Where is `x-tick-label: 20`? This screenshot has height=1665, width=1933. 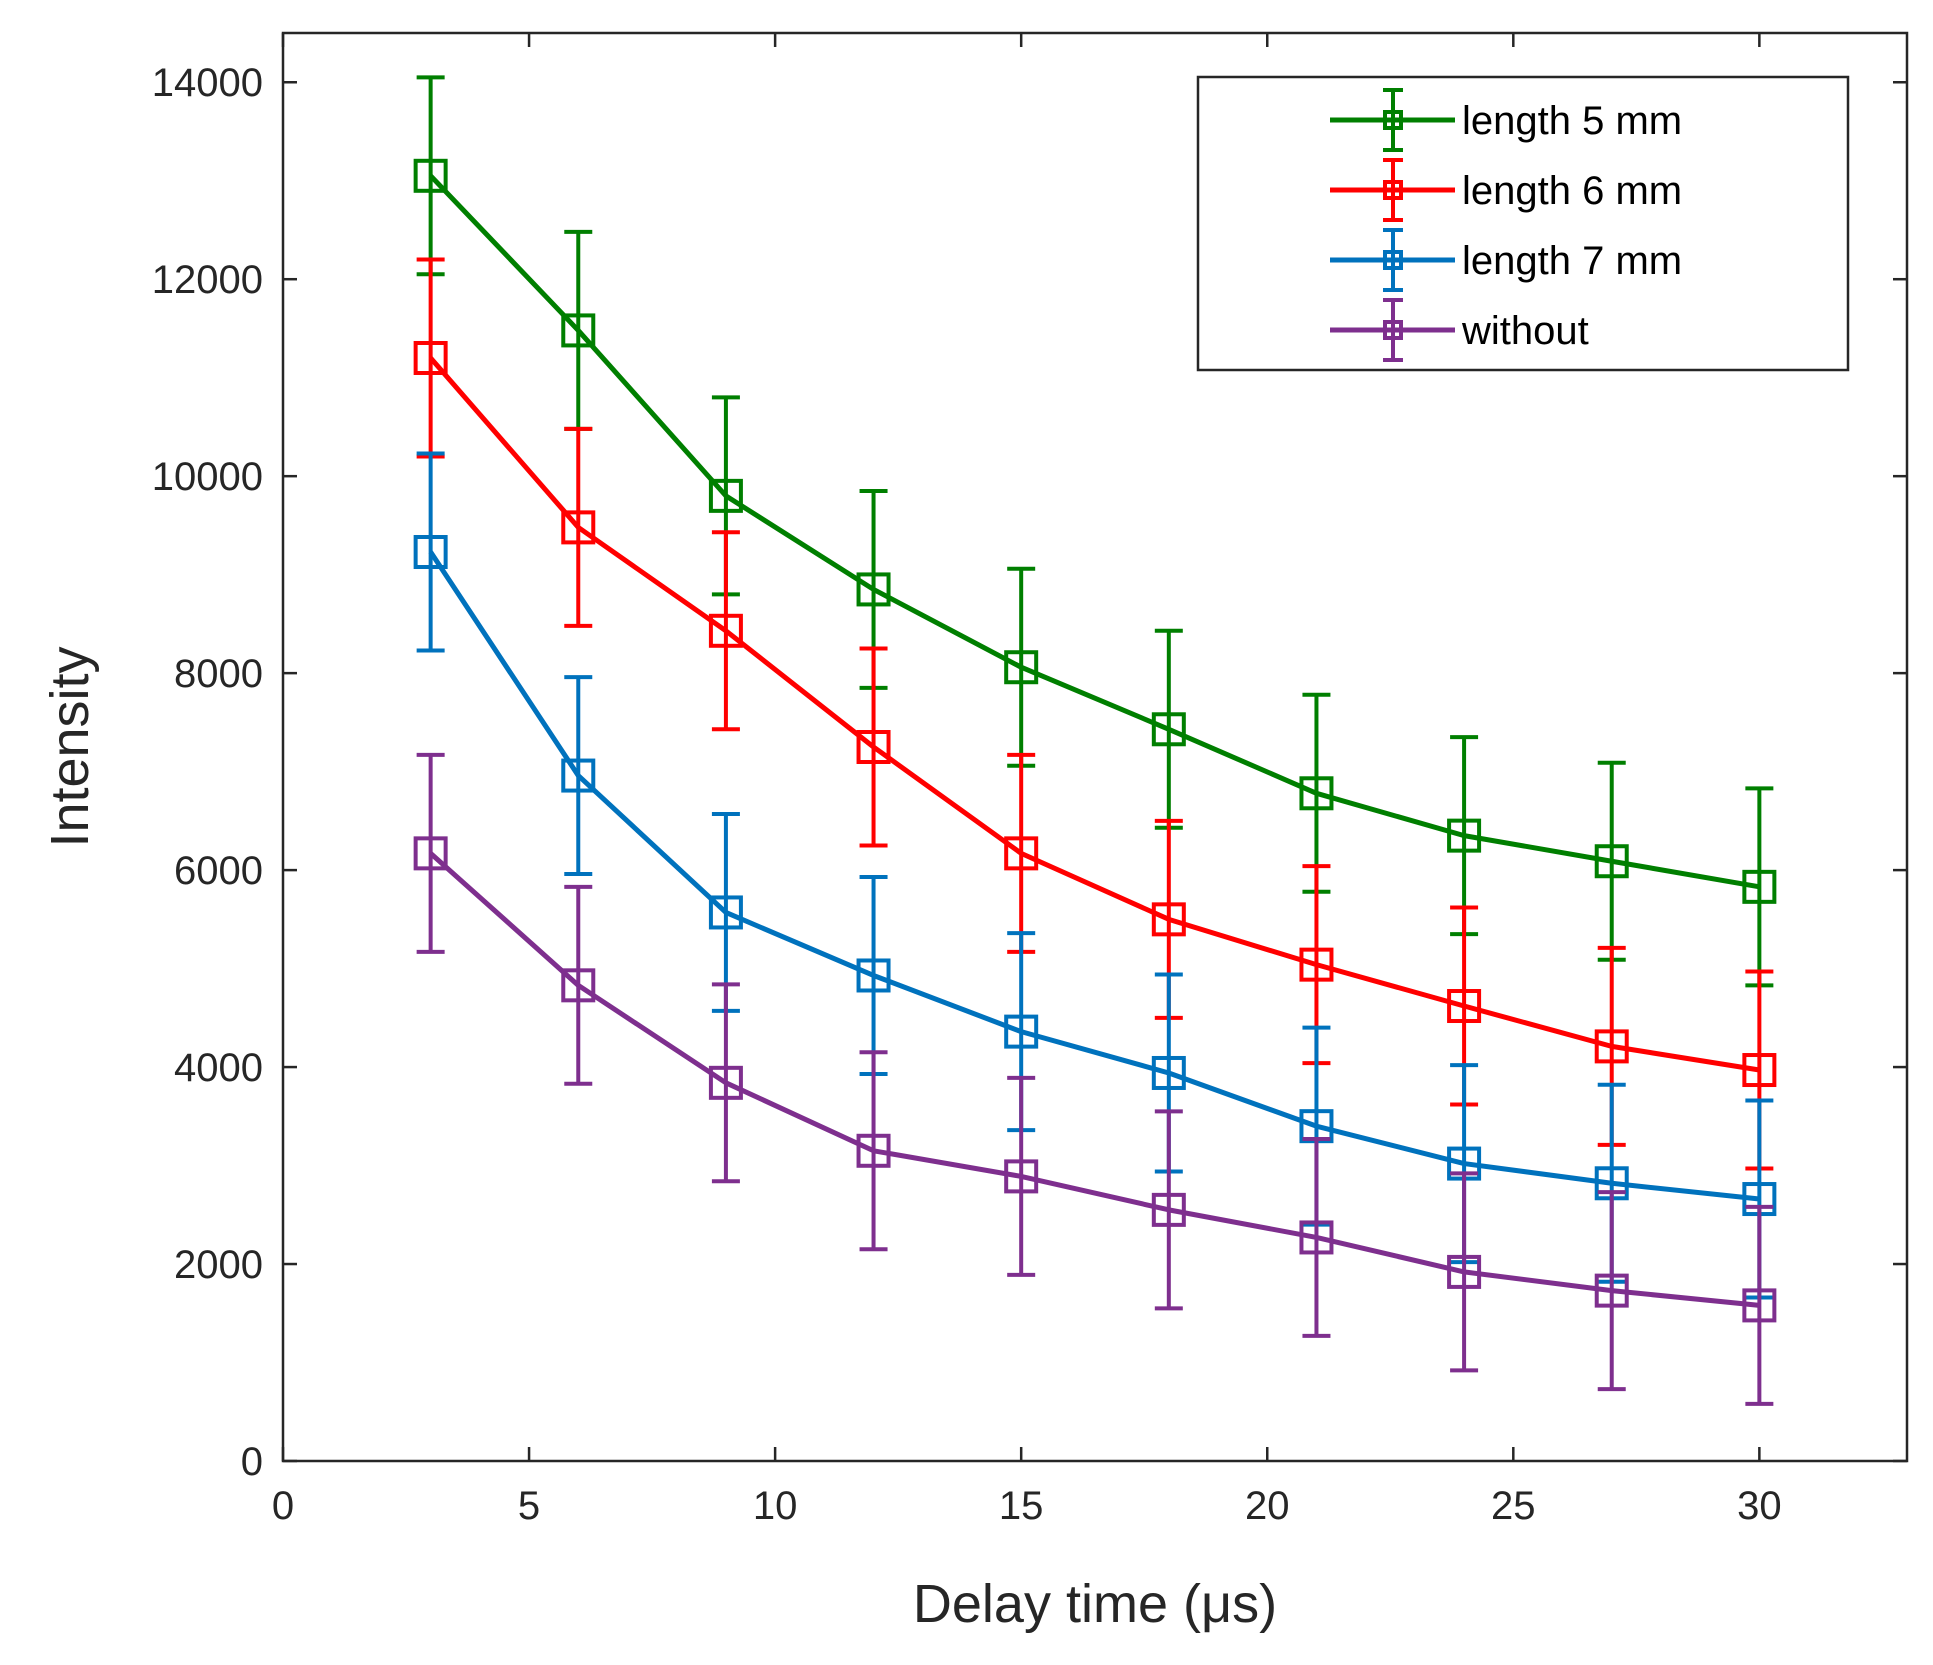 x-tick-label: 20 is located at coordinates (1267, 1506).